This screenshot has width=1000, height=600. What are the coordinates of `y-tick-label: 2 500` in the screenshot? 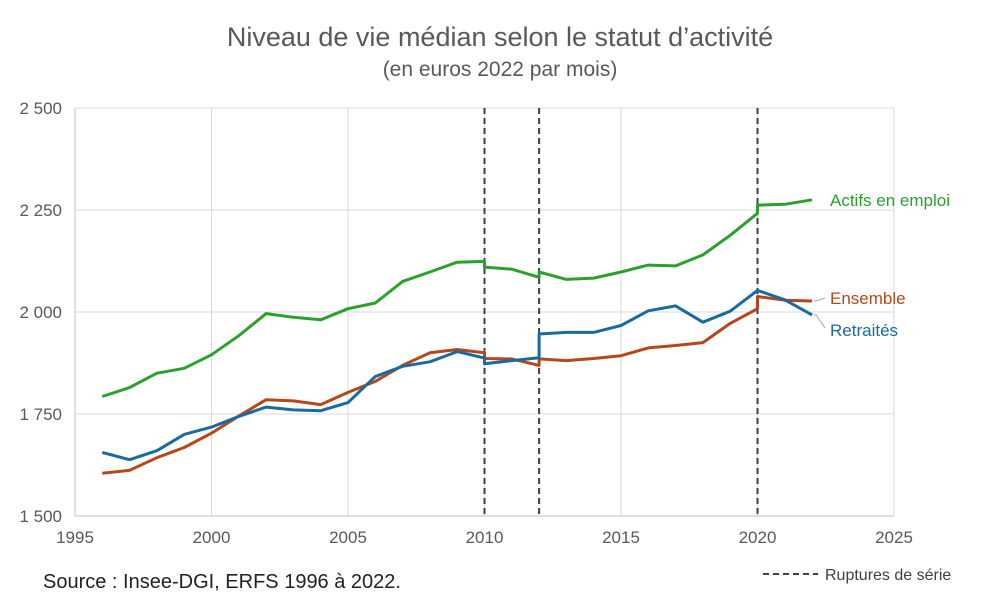 It's located at (40, 108).